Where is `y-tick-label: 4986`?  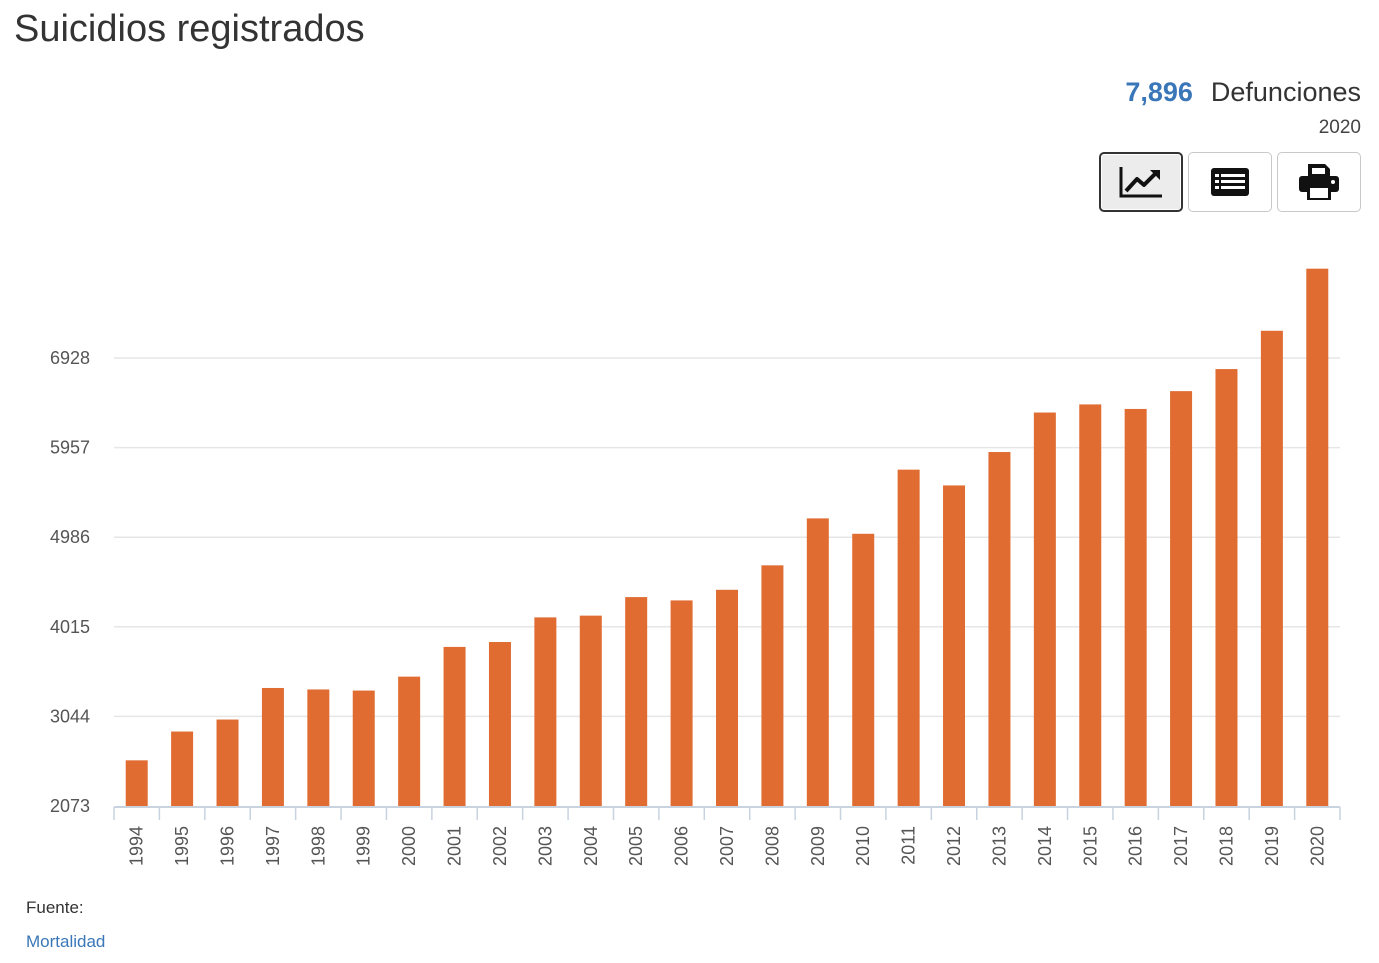
y-tick-label: 4986 is located at coordinates (70, 537).